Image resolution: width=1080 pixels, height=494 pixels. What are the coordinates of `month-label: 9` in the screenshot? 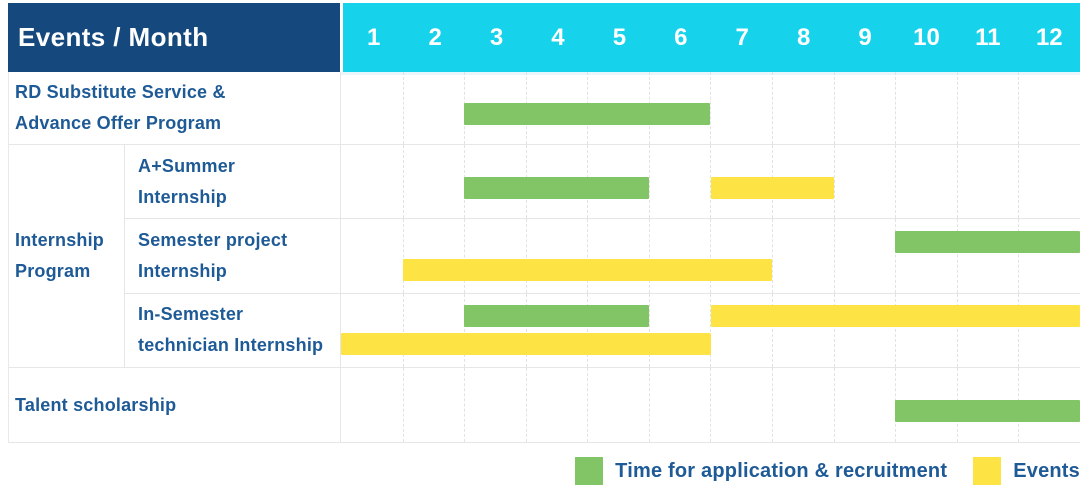 It's located at (865, 37).